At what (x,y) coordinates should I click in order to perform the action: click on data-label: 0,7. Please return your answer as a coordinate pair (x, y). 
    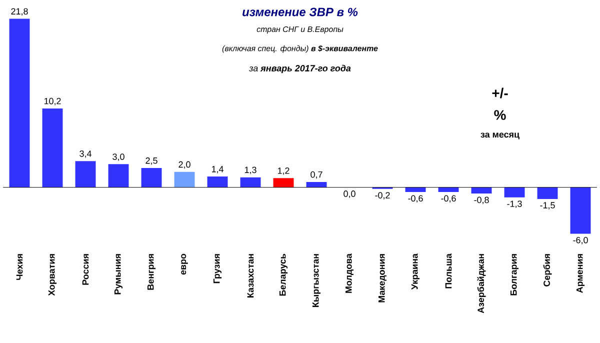
    Looking at the image, I should click on (316, 175).